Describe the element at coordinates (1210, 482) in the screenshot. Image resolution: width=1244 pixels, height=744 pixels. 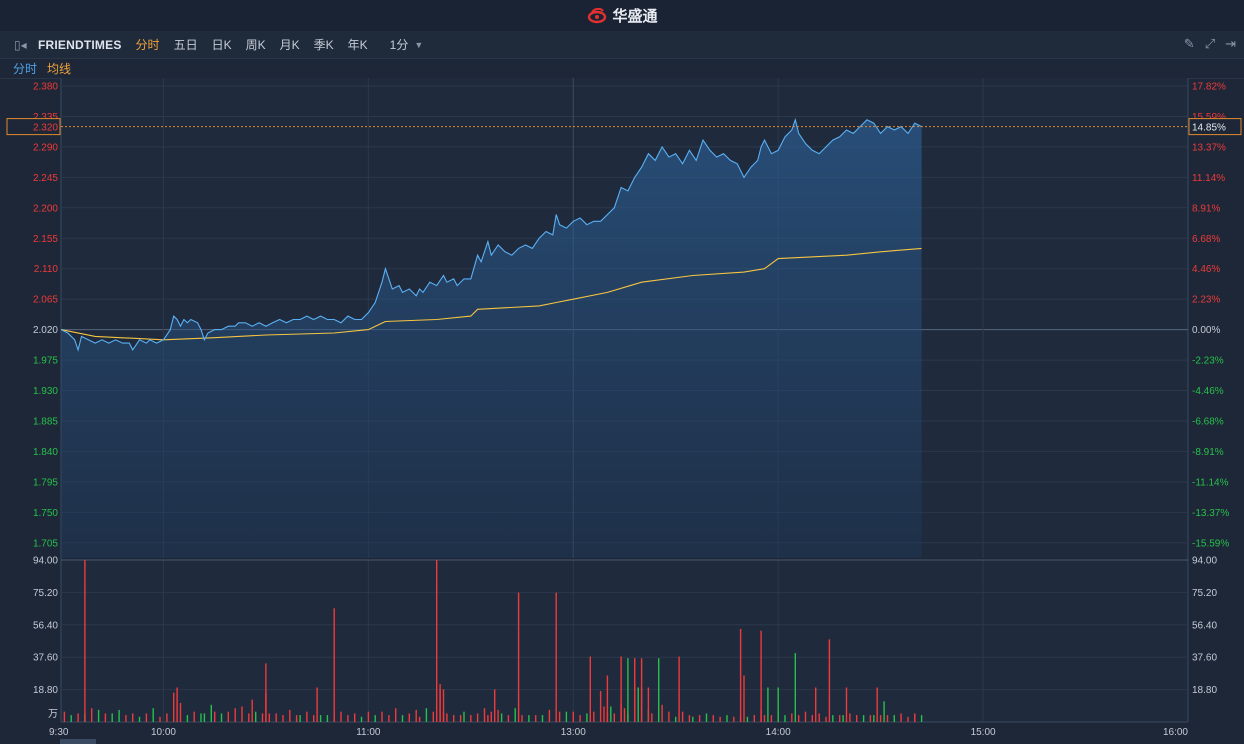
I see `pct-tick-label: -11.14%` at that location.